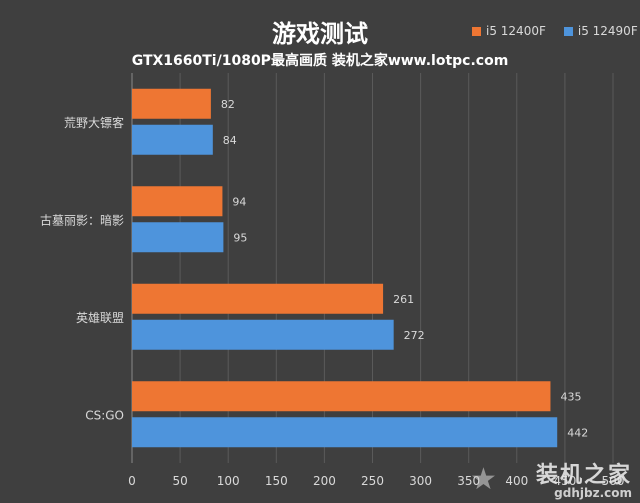  What do you see at coordinates (607, 31) in the screenshot?
I see `legend-label-series-1: i5 12490F` at bounding box center [607, 31].